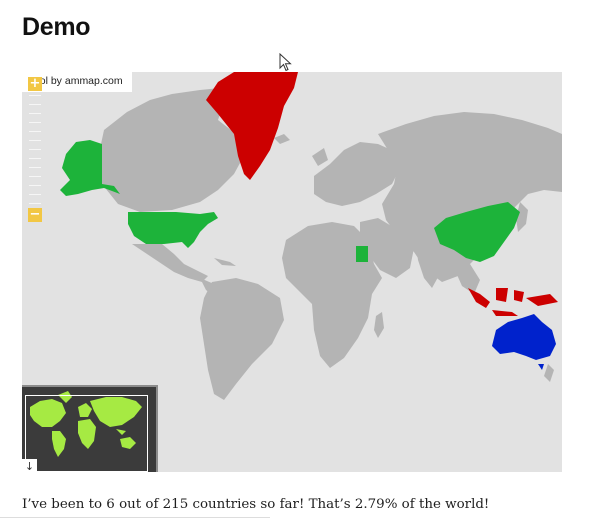 This screenshot has height=521, width=596. I want to click on mouse-cursor-icon, so click(285, 62).